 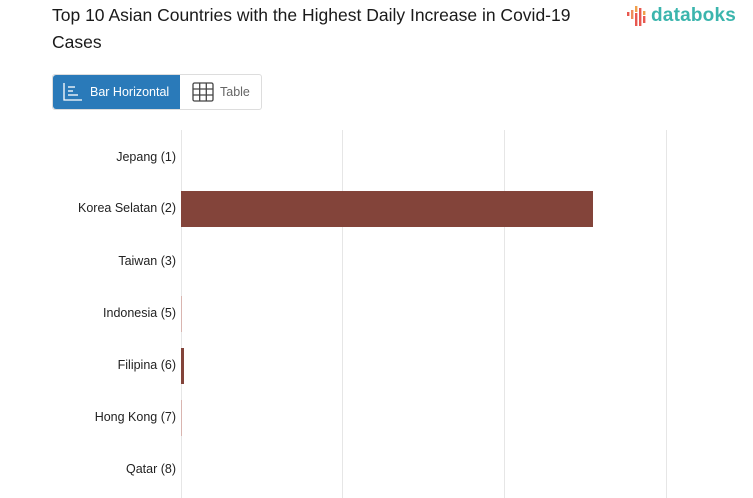 I want to click on databoks-logo: databoks, so click(x=681, y=16).